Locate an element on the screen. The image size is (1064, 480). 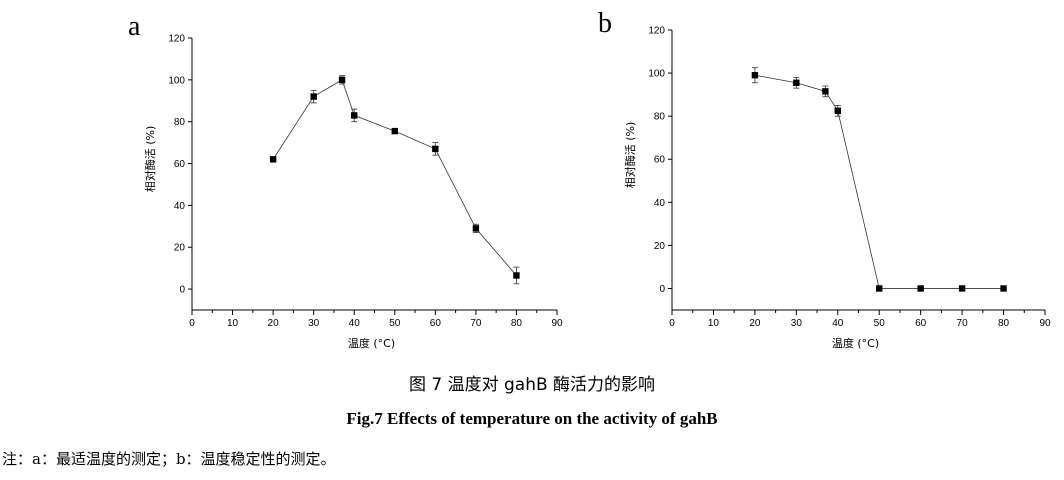
figure-note: 注：a：最适温度的测定；b：温度稳定性的测定。 is located at coordinates (169, 459).